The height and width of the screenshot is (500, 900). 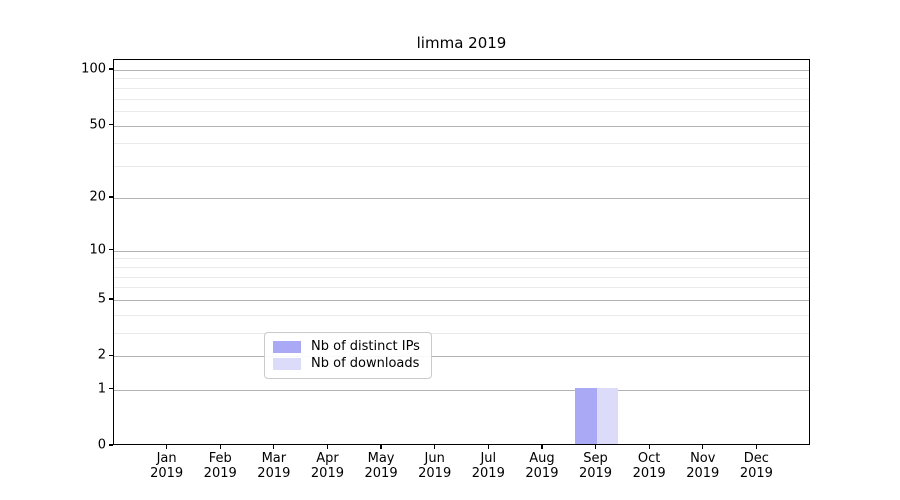 What do you see at coordinates (381, 458) in the screenshot?
I see `x-tick-label-line: May` at bounding box center [381, 458].